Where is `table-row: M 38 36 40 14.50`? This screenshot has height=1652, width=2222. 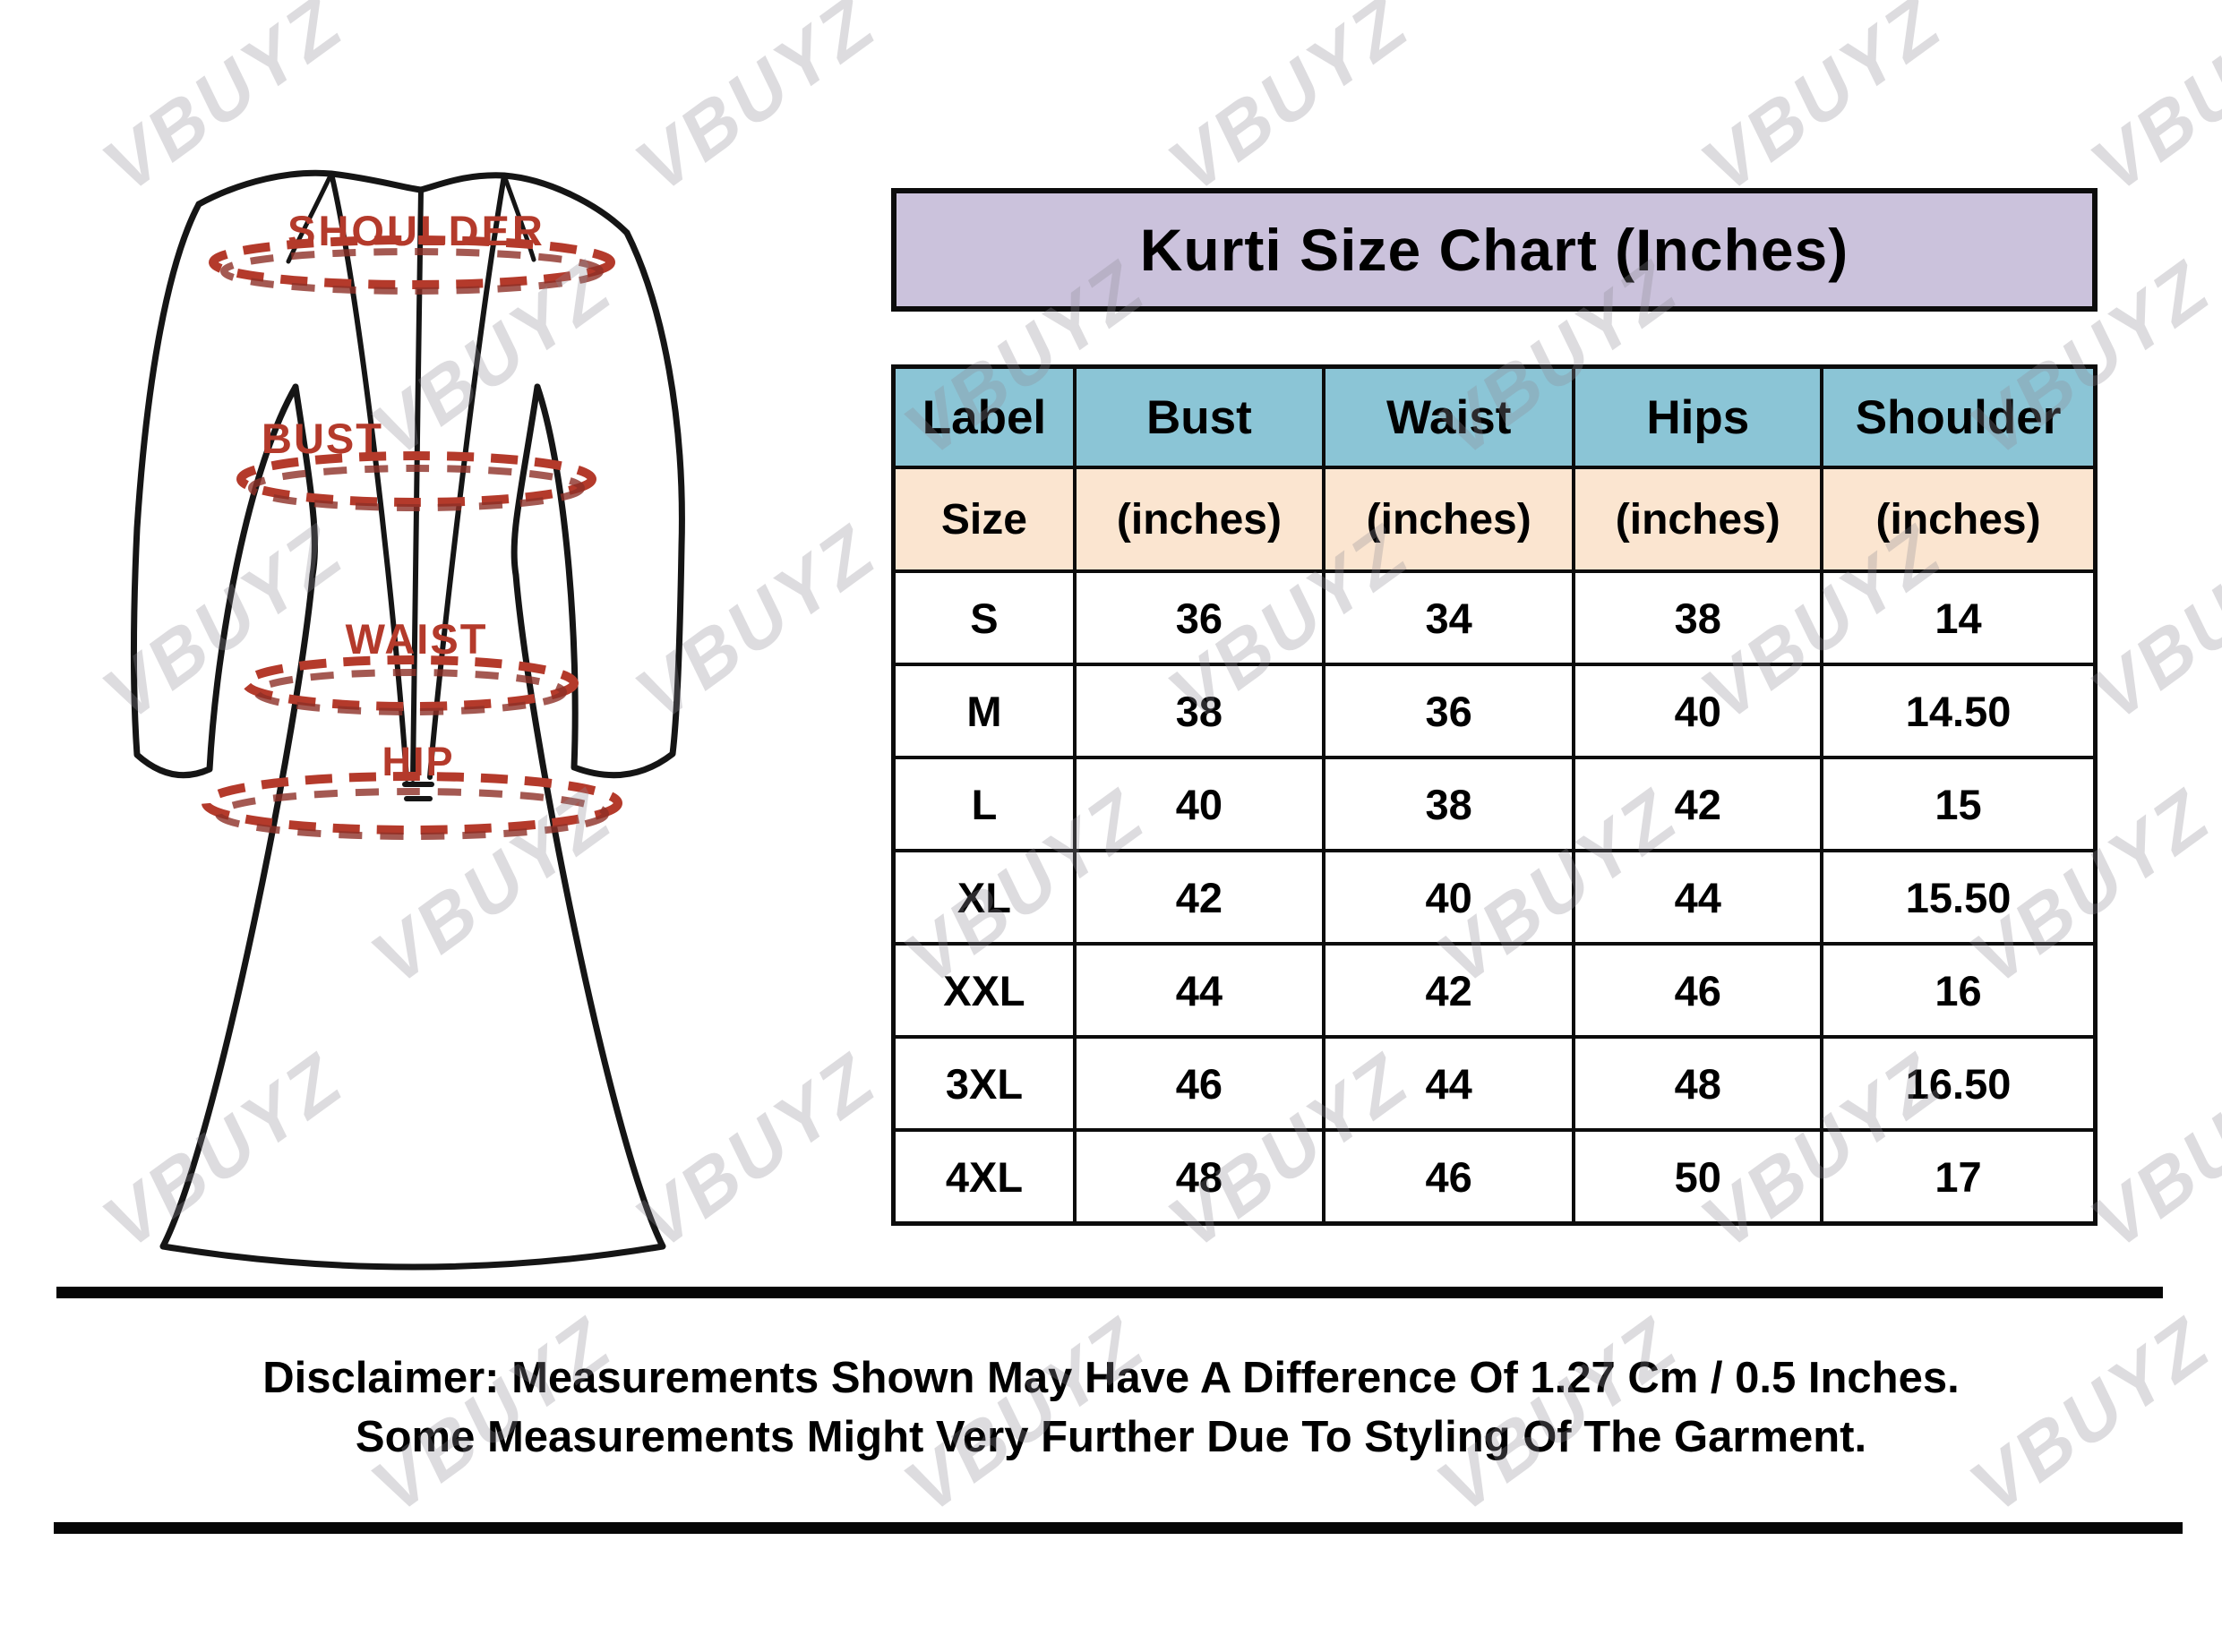 table-row: M 38 36 40 14.50 is located at coordinates (1494, 709).